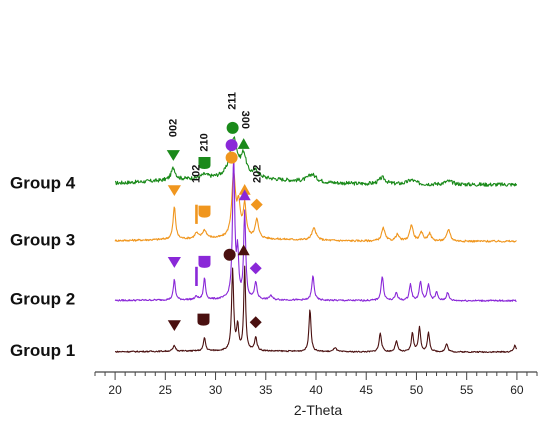  I want to click on x-tick-label: 30, so click(216, 390).